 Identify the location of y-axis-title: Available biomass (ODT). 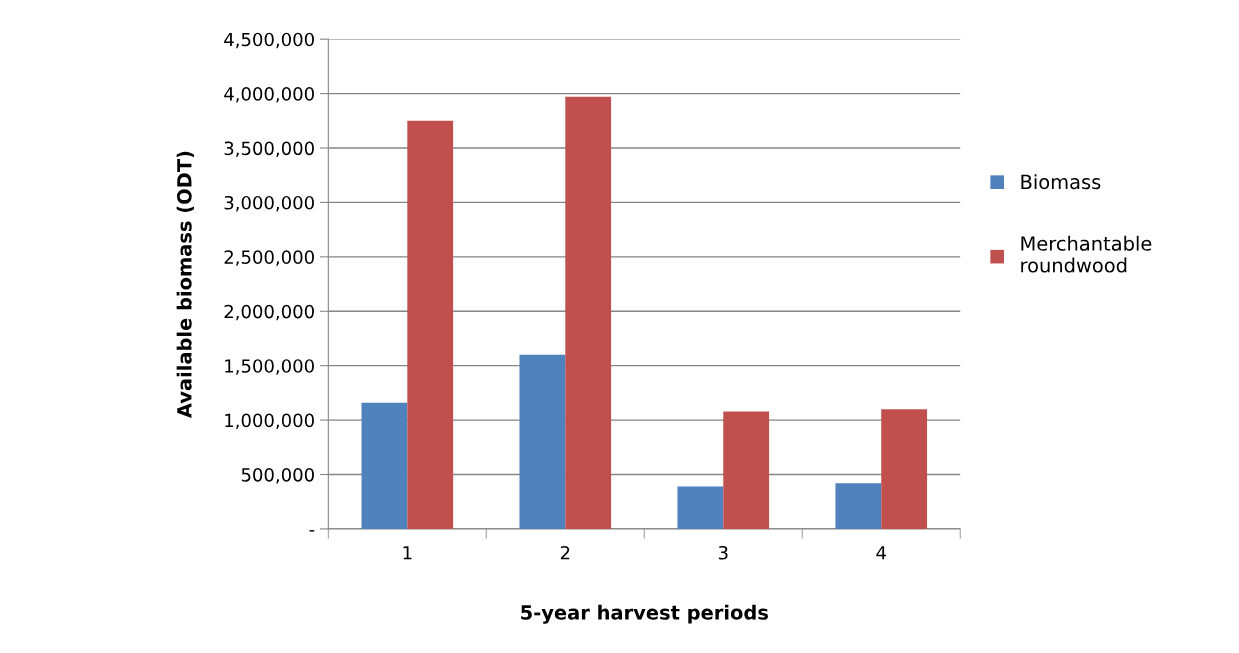
(185, 284).